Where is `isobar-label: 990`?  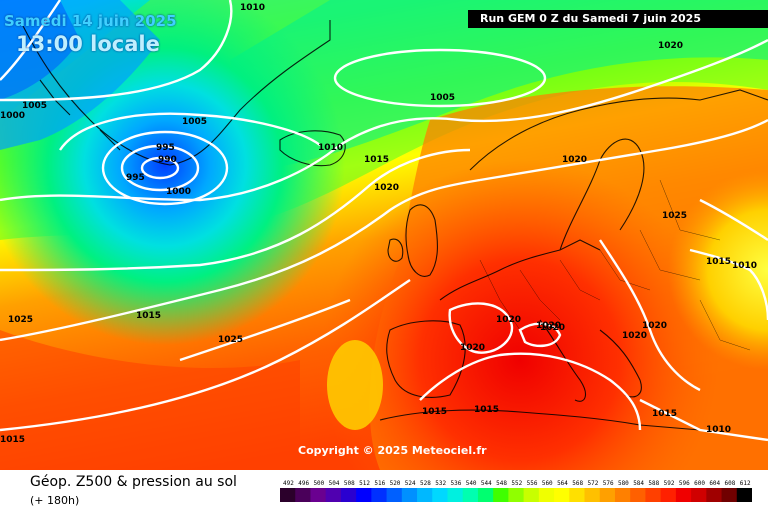
isobar-label: 990 is located at coordinates (167, 160).